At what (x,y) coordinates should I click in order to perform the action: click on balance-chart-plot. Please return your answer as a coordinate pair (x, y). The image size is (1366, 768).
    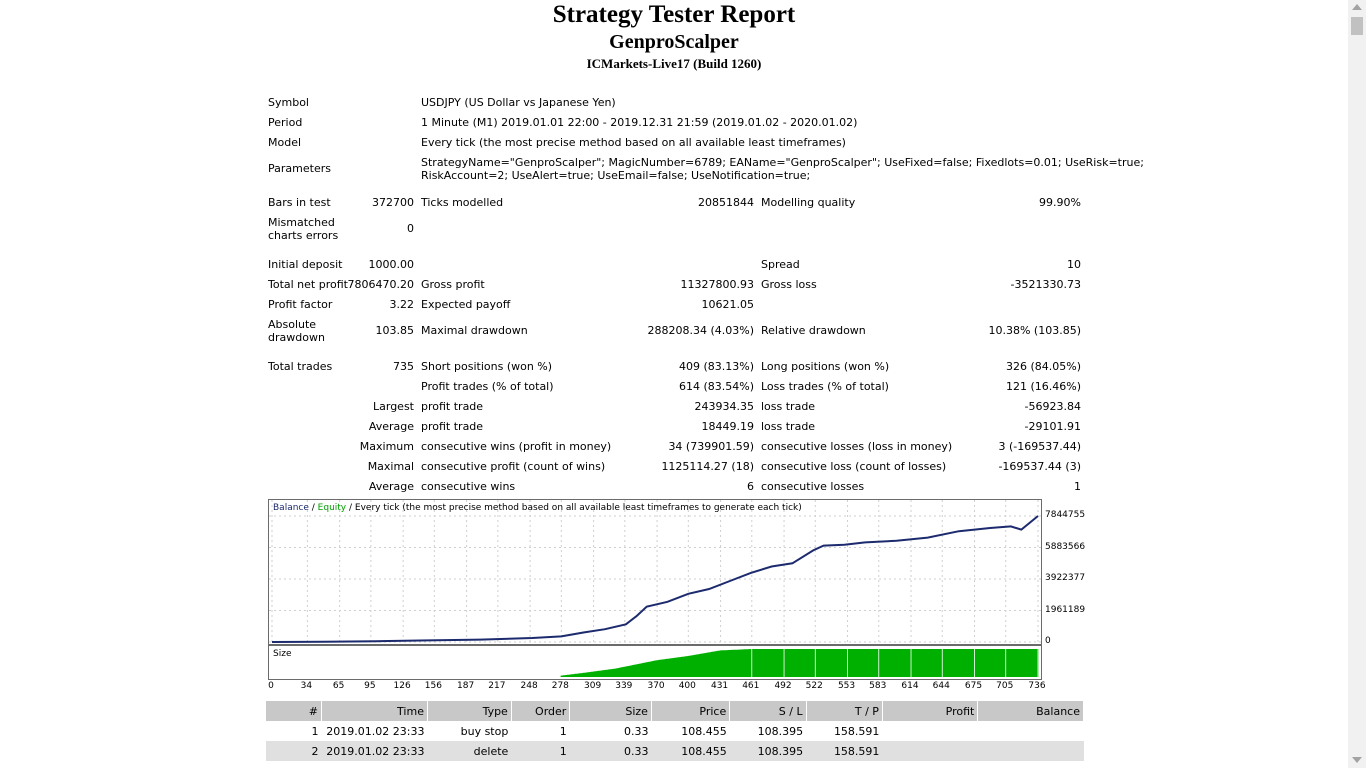
    Looking at the image, I should click on (655, 572).